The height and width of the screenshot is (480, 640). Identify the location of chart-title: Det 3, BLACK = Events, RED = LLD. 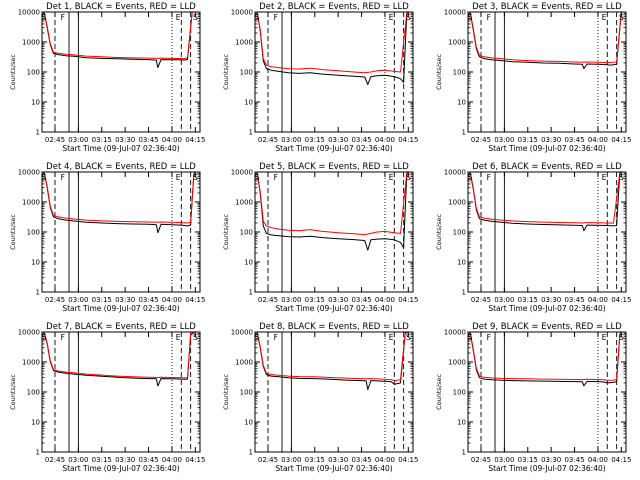
(547, 7).